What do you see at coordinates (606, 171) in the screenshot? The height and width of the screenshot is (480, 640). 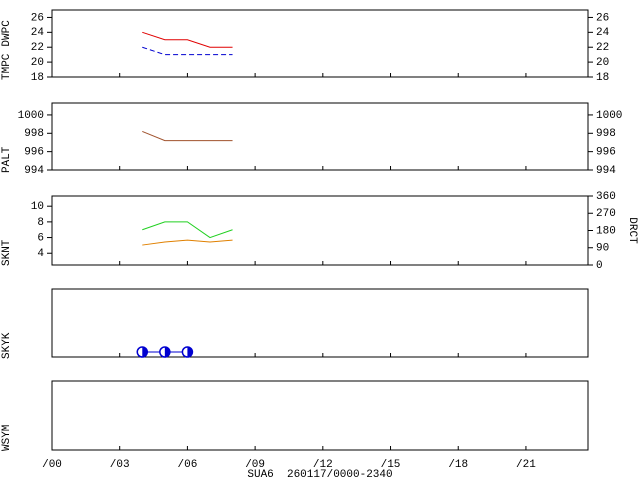 I see `y-tick-label-right: 994` at bounding box center [606, 171].